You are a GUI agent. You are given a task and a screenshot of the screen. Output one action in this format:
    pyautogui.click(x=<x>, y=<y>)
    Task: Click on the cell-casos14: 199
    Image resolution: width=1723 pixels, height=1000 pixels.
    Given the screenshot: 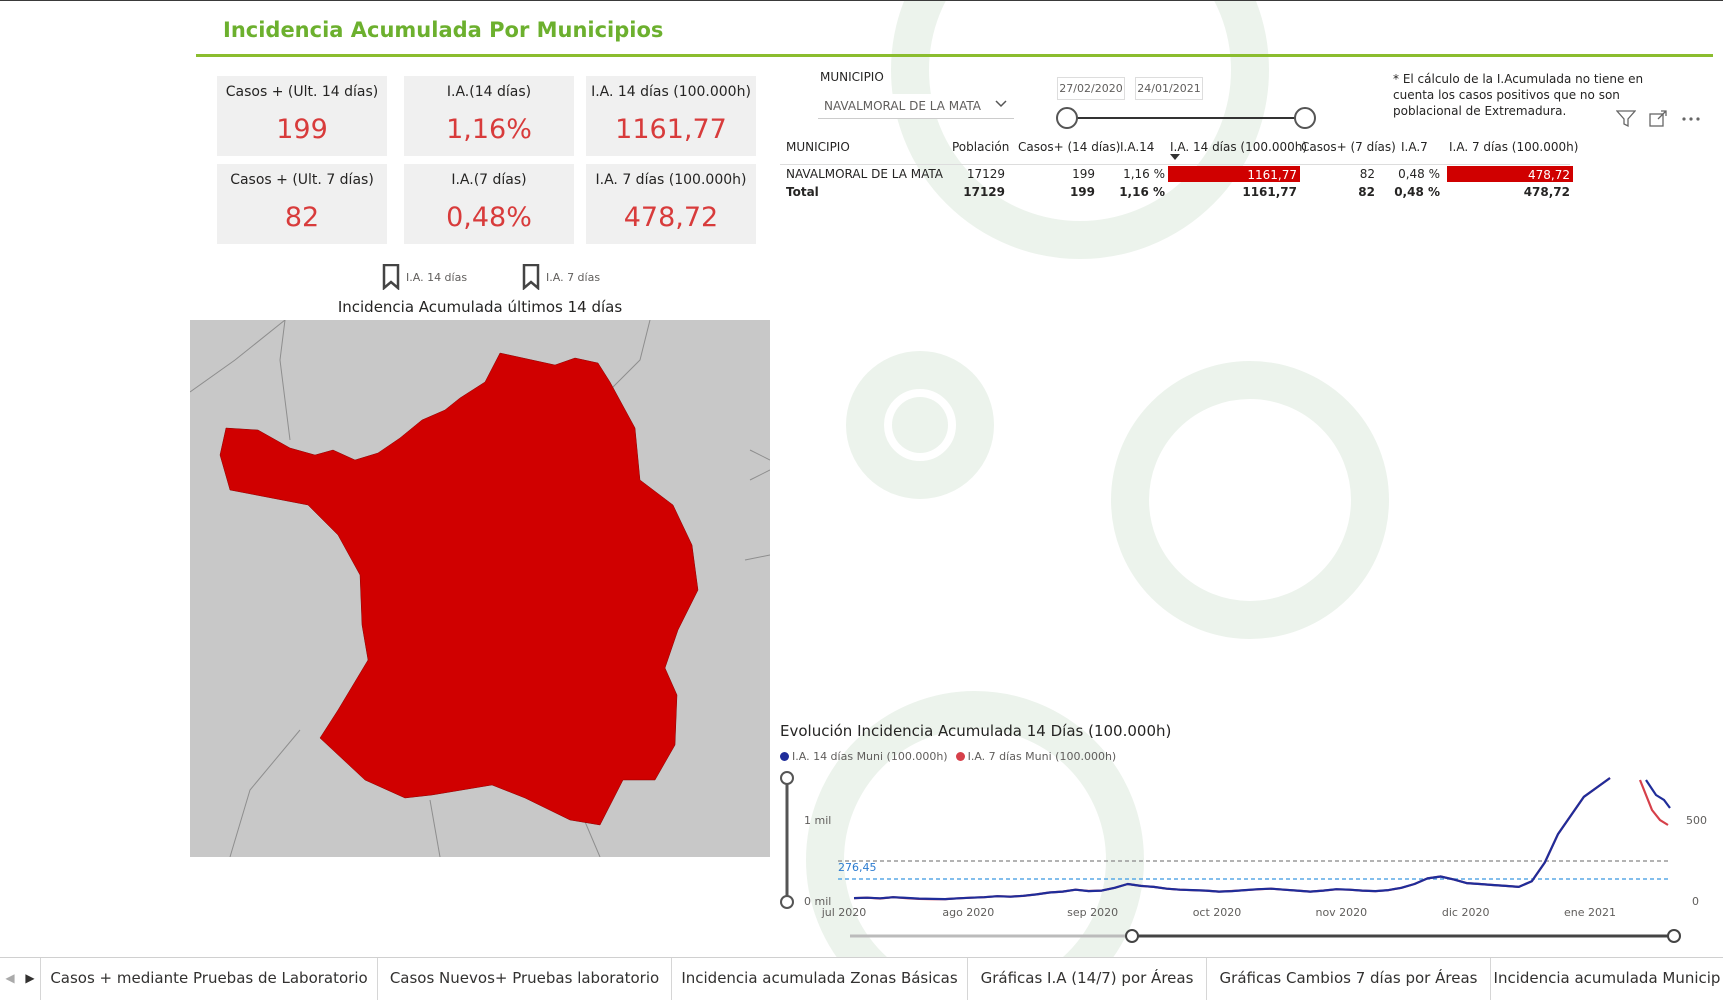 What is the action you would take?
    pyautogui.click(x=1083, y=174)
    